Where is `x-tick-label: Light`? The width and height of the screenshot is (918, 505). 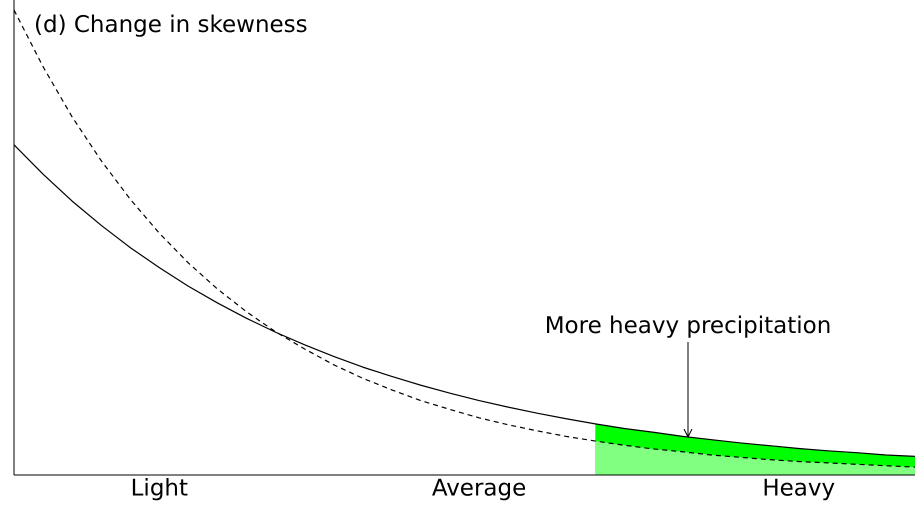
x-tick-label: Light is located at coordinates (159, 488).